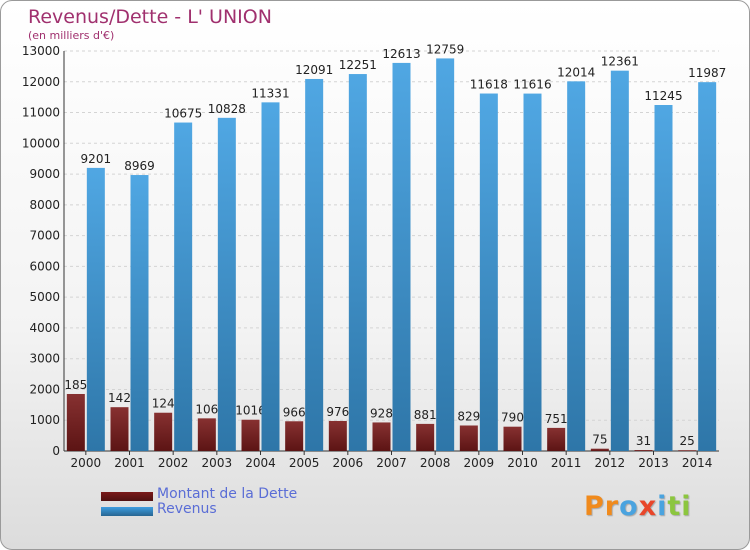 This screenshot has height=550, width=750. I want to click on data-label-revenus: 8969, so click(139, 166).